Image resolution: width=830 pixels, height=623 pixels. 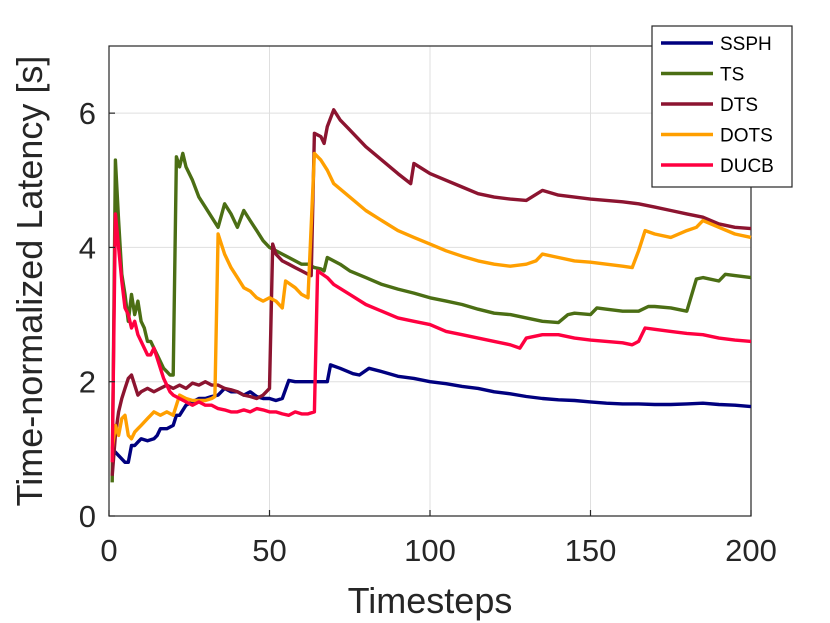 I want to click on y-tick-label: 0, so click(x=87, y=516).